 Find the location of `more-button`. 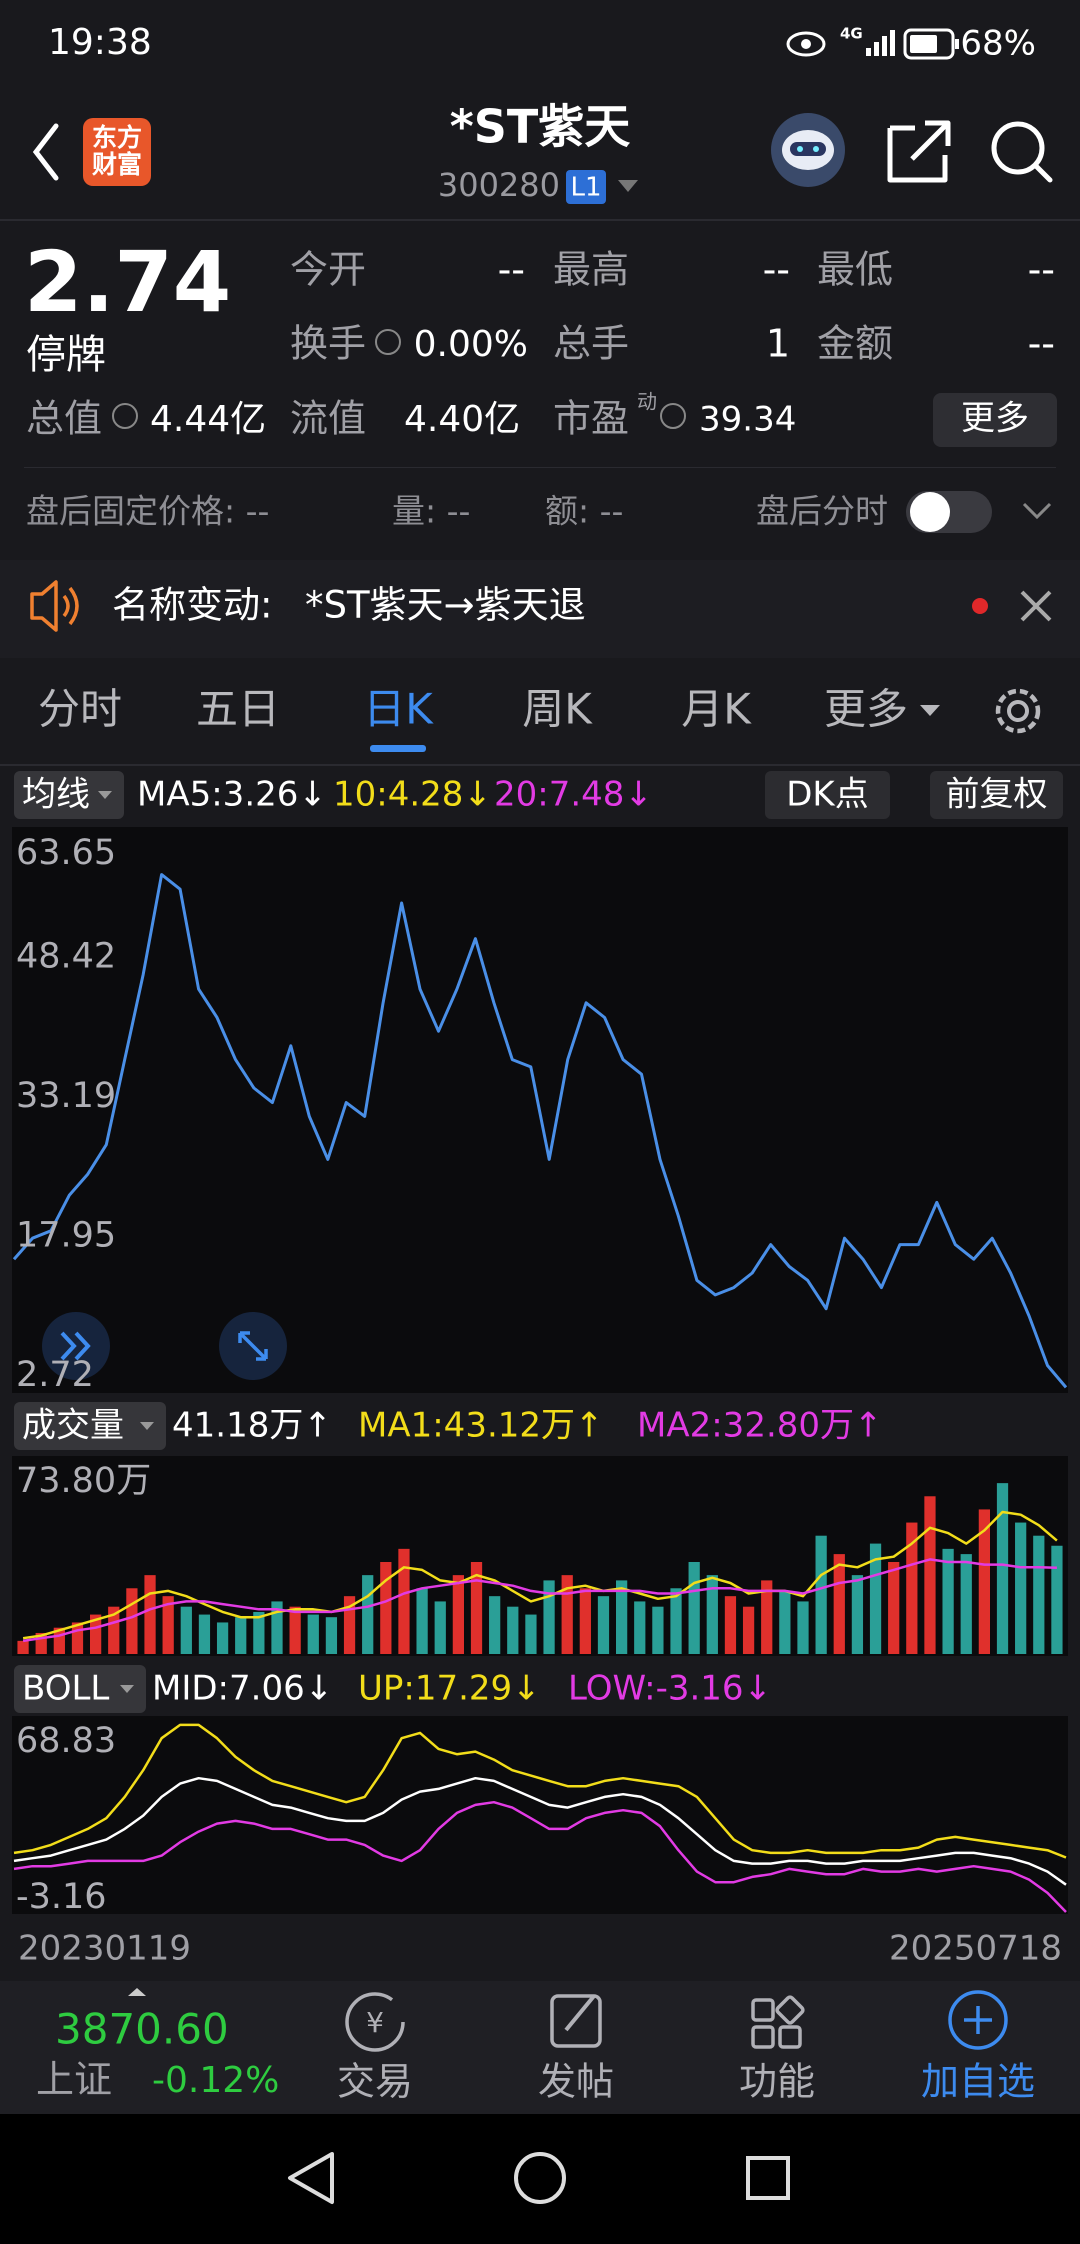

more-button is located at coordinates (995, 420).